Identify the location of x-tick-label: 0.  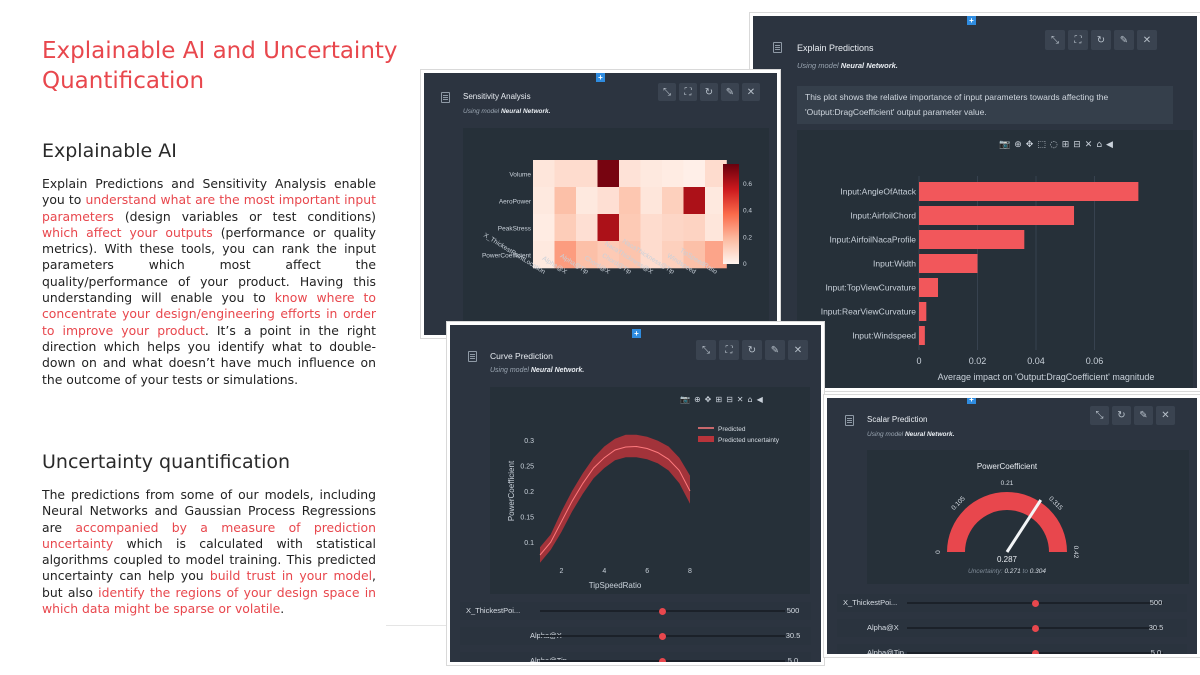
(918, 361).